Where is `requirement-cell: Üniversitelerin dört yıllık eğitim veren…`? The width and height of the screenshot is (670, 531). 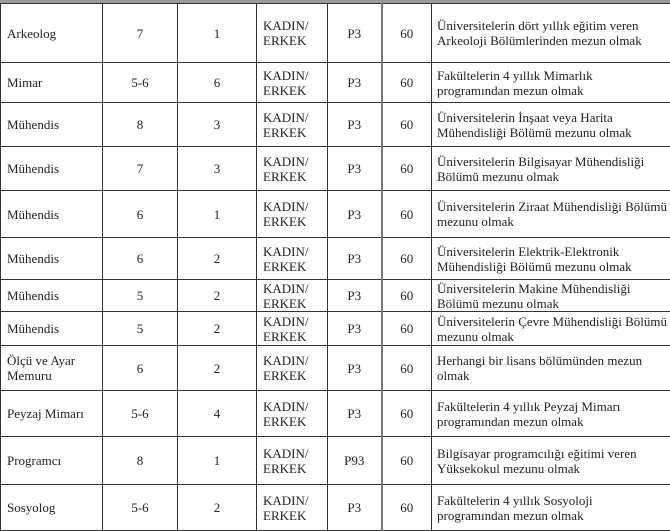 requirement-cell: Üniversitelerin dört yıllık eğitim veren… is located at coordinates (551, 33).